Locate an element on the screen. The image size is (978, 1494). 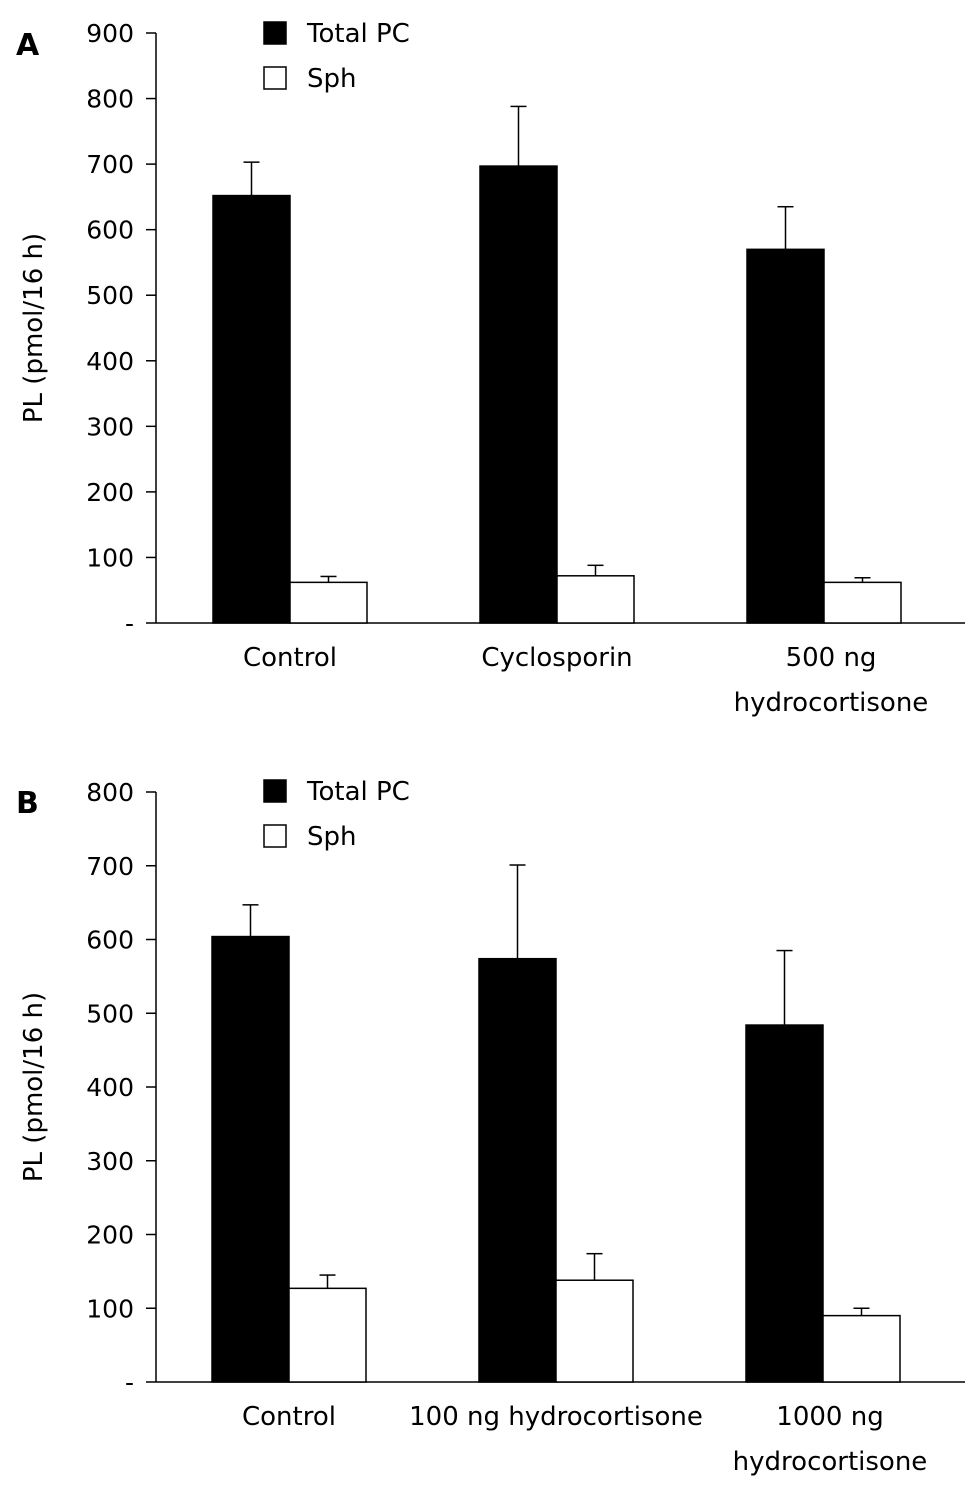
x-tick-label: Cyclosporin is located at coordinates (556, 658).